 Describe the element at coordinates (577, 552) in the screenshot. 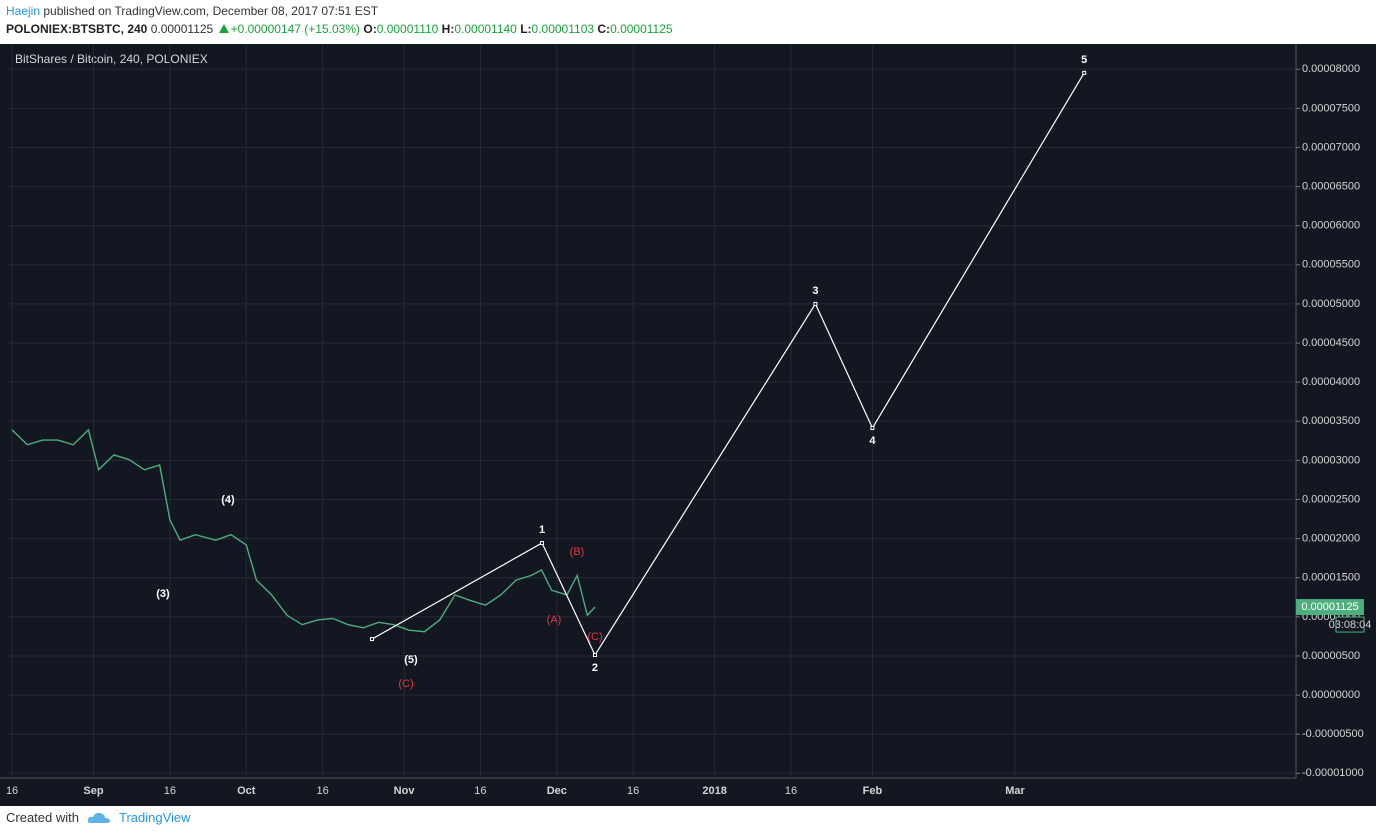

I see `annotation: (B)` at that location.